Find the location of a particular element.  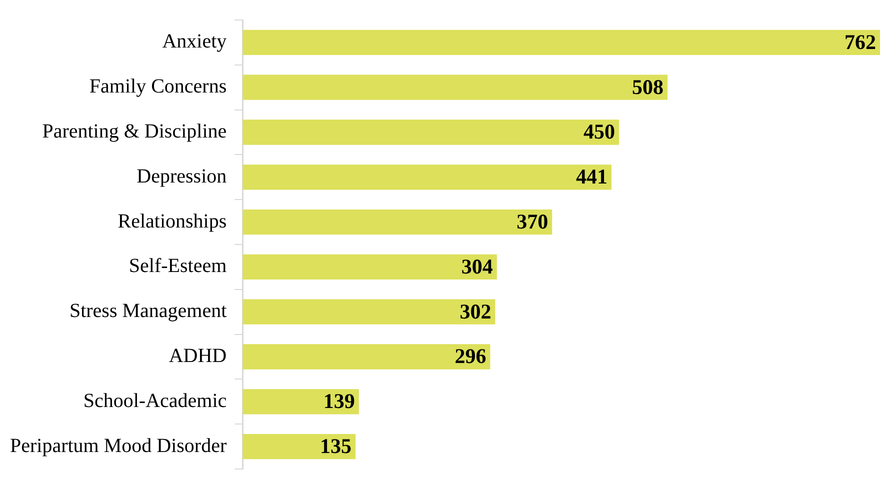

data-label: 450 is located at coordinates (600, 132).